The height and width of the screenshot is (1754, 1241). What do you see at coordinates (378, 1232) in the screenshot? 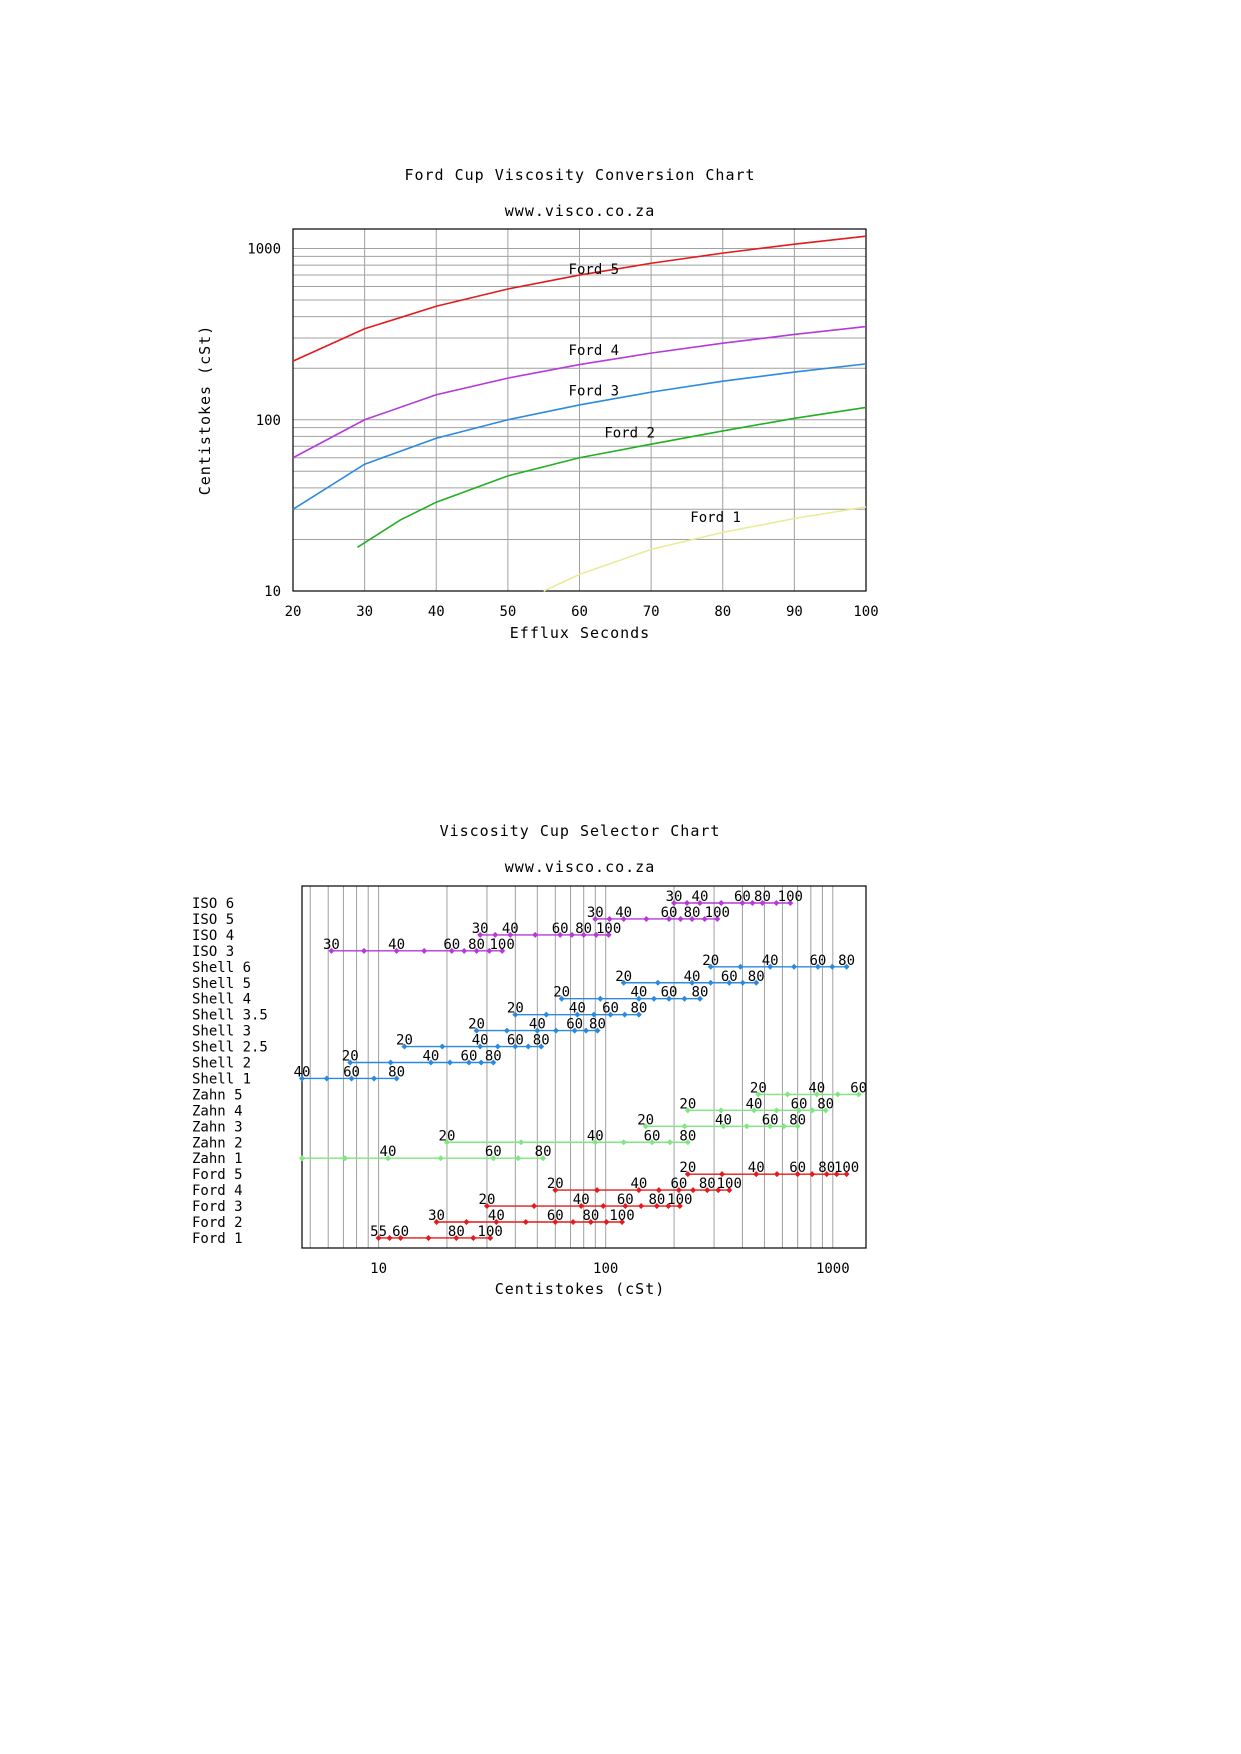
I see `seconds-label: 55` at bounding box center [378, 1232].